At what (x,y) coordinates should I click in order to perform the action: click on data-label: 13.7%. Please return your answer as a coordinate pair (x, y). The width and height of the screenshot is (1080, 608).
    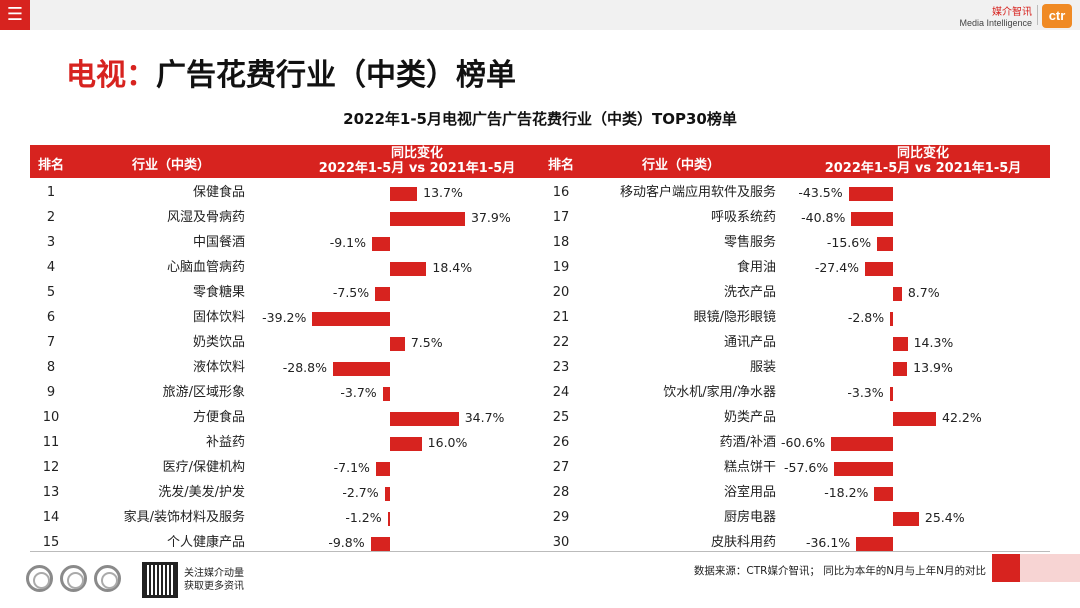
    Looking at the image, I should click on (443, 192).